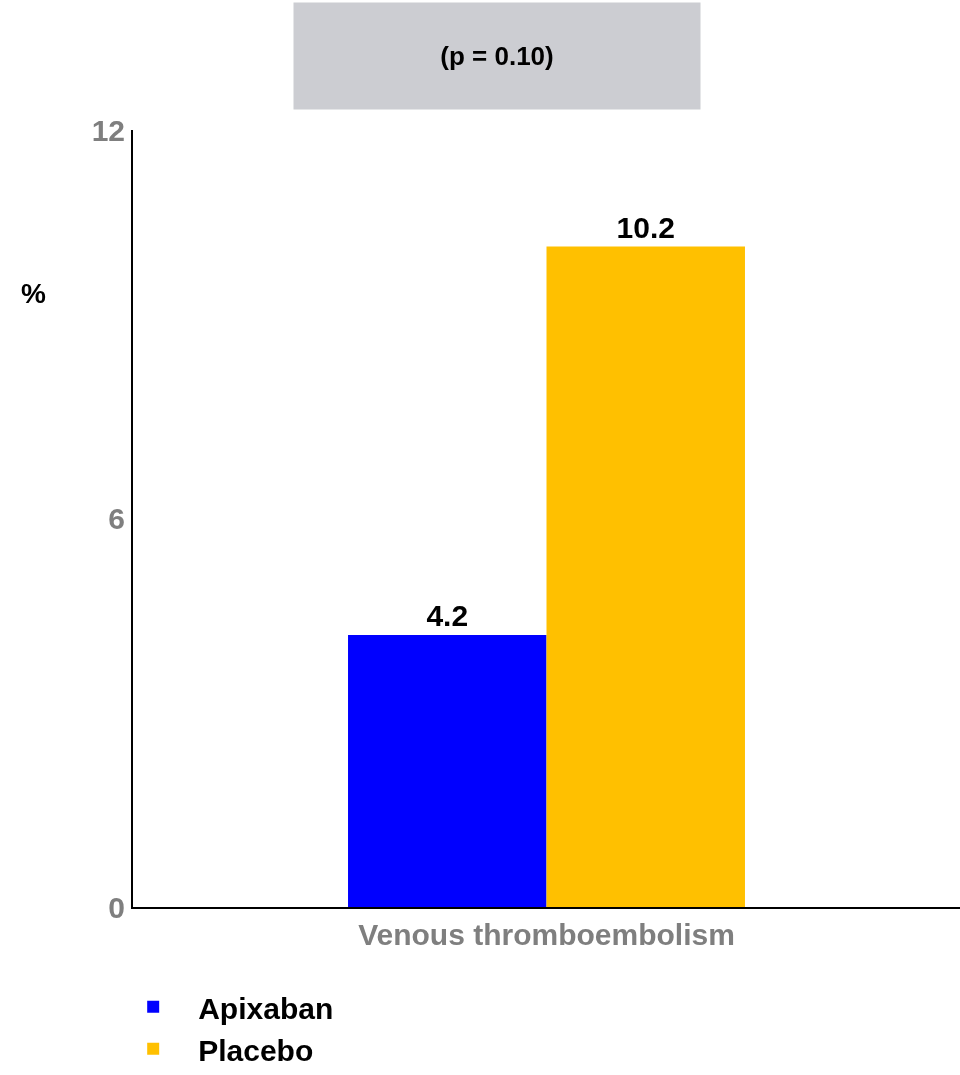 This screenshot has width=960, height=1075. What do you see at coordinates (108, 130) in the screenshot?
I see `y-tick-label: 12` at bounding box center [108, 130].